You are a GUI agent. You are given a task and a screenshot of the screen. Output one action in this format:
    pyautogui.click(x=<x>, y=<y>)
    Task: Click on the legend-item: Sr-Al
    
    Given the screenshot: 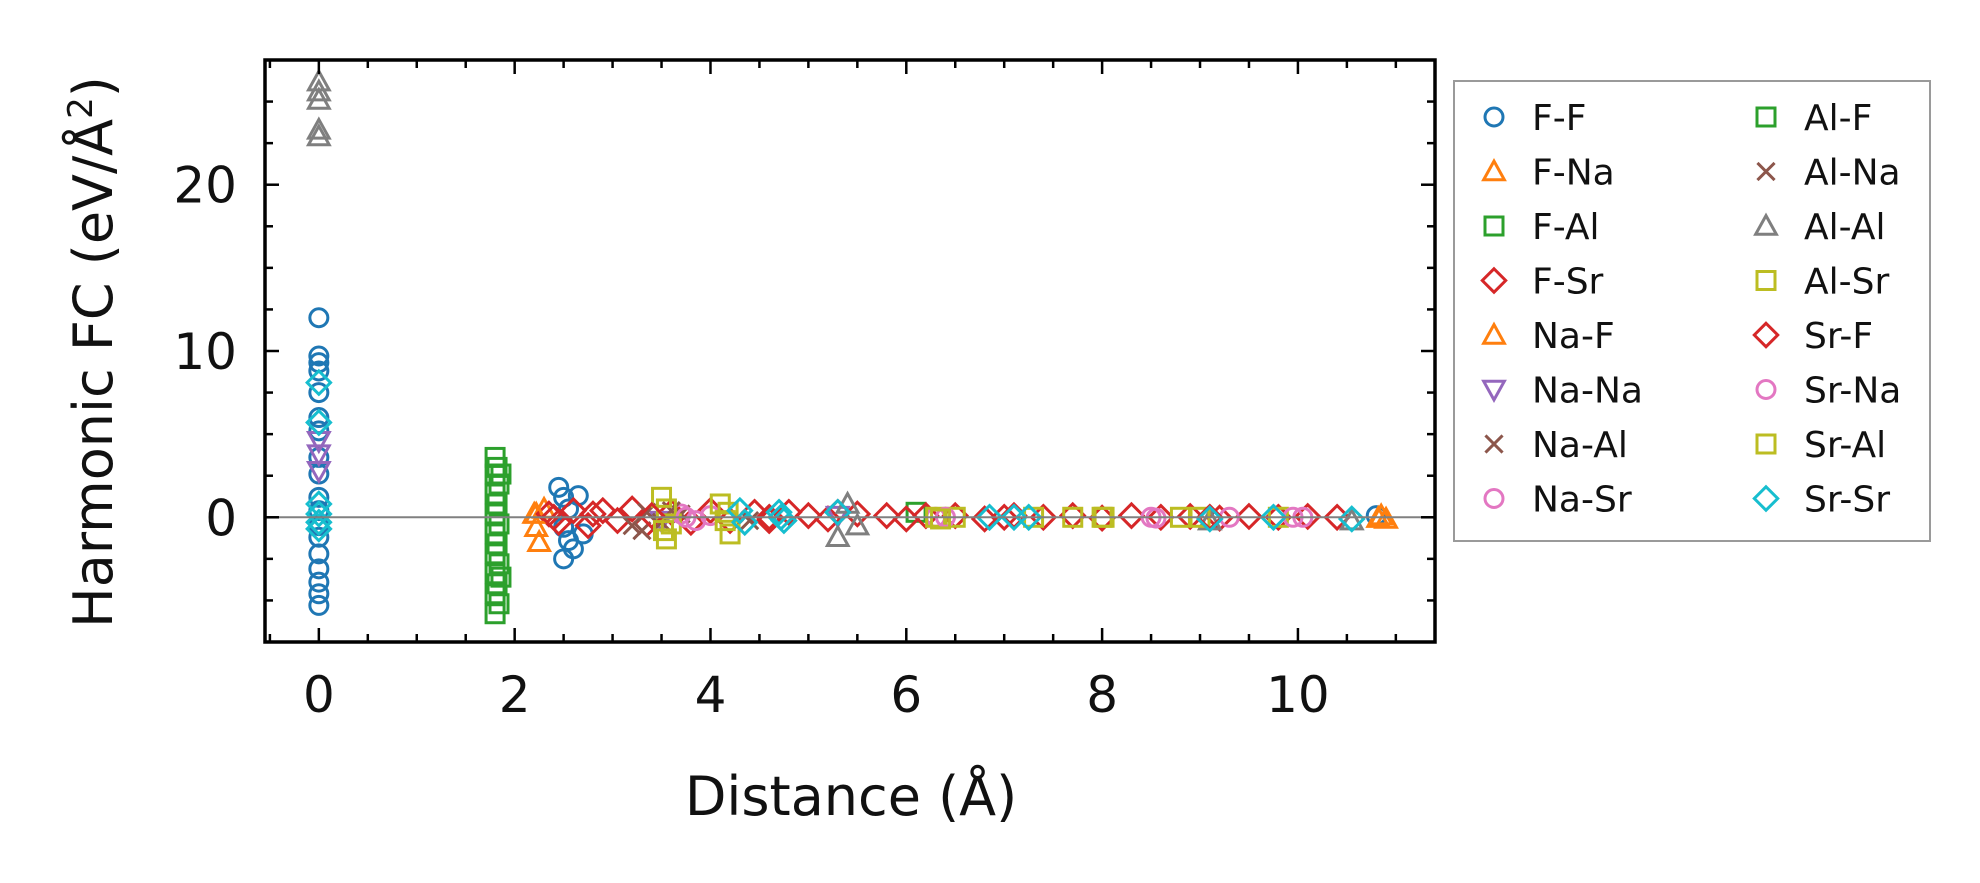 What is the action you would take?
    pyautogui.click(x=1820, y=445)
    